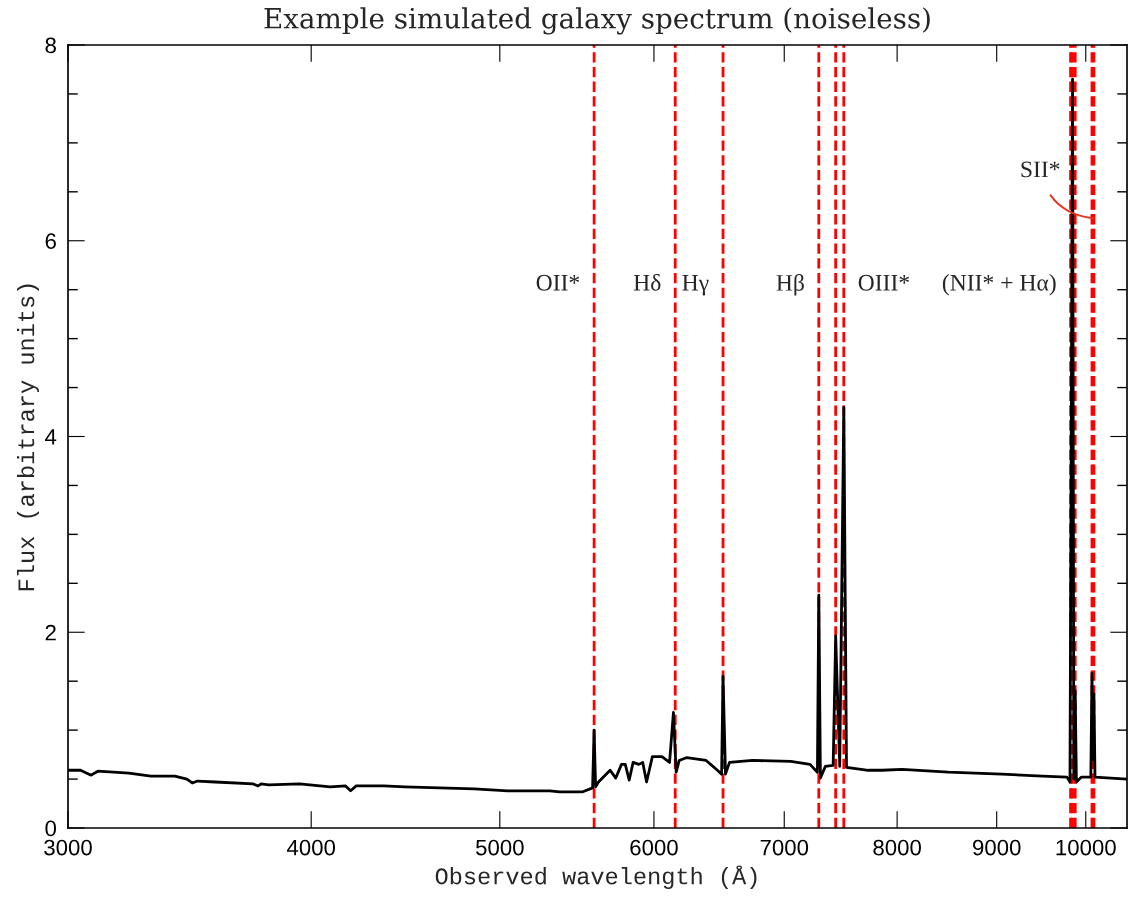 The height and width of the screenshot is (908, 1132). What do you see at coordinates (50, 632) in the screenshot?
I see `y-tick-label: 2` at bounding box center [50, 632].